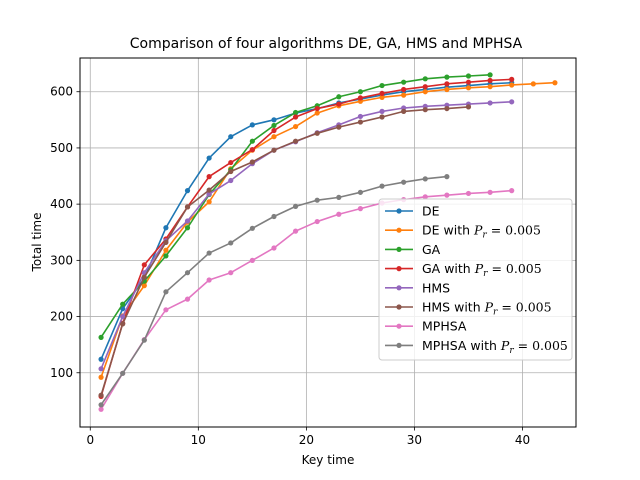 The width and height of the screenshot is (640, 480). Describe the element at coordinates (61, 148) in the screenshot. I see `y-tick-label: 500` at that location.